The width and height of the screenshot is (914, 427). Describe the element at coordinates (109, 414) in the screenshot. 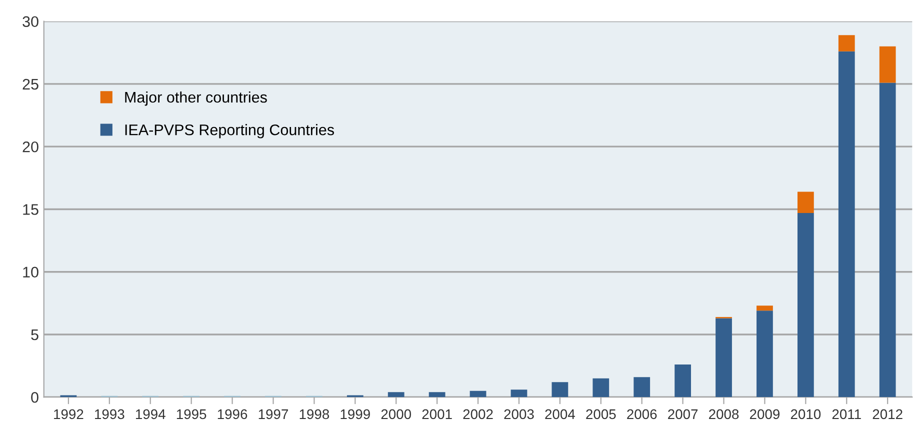

I see `x-tick-label: 1993` at that location.